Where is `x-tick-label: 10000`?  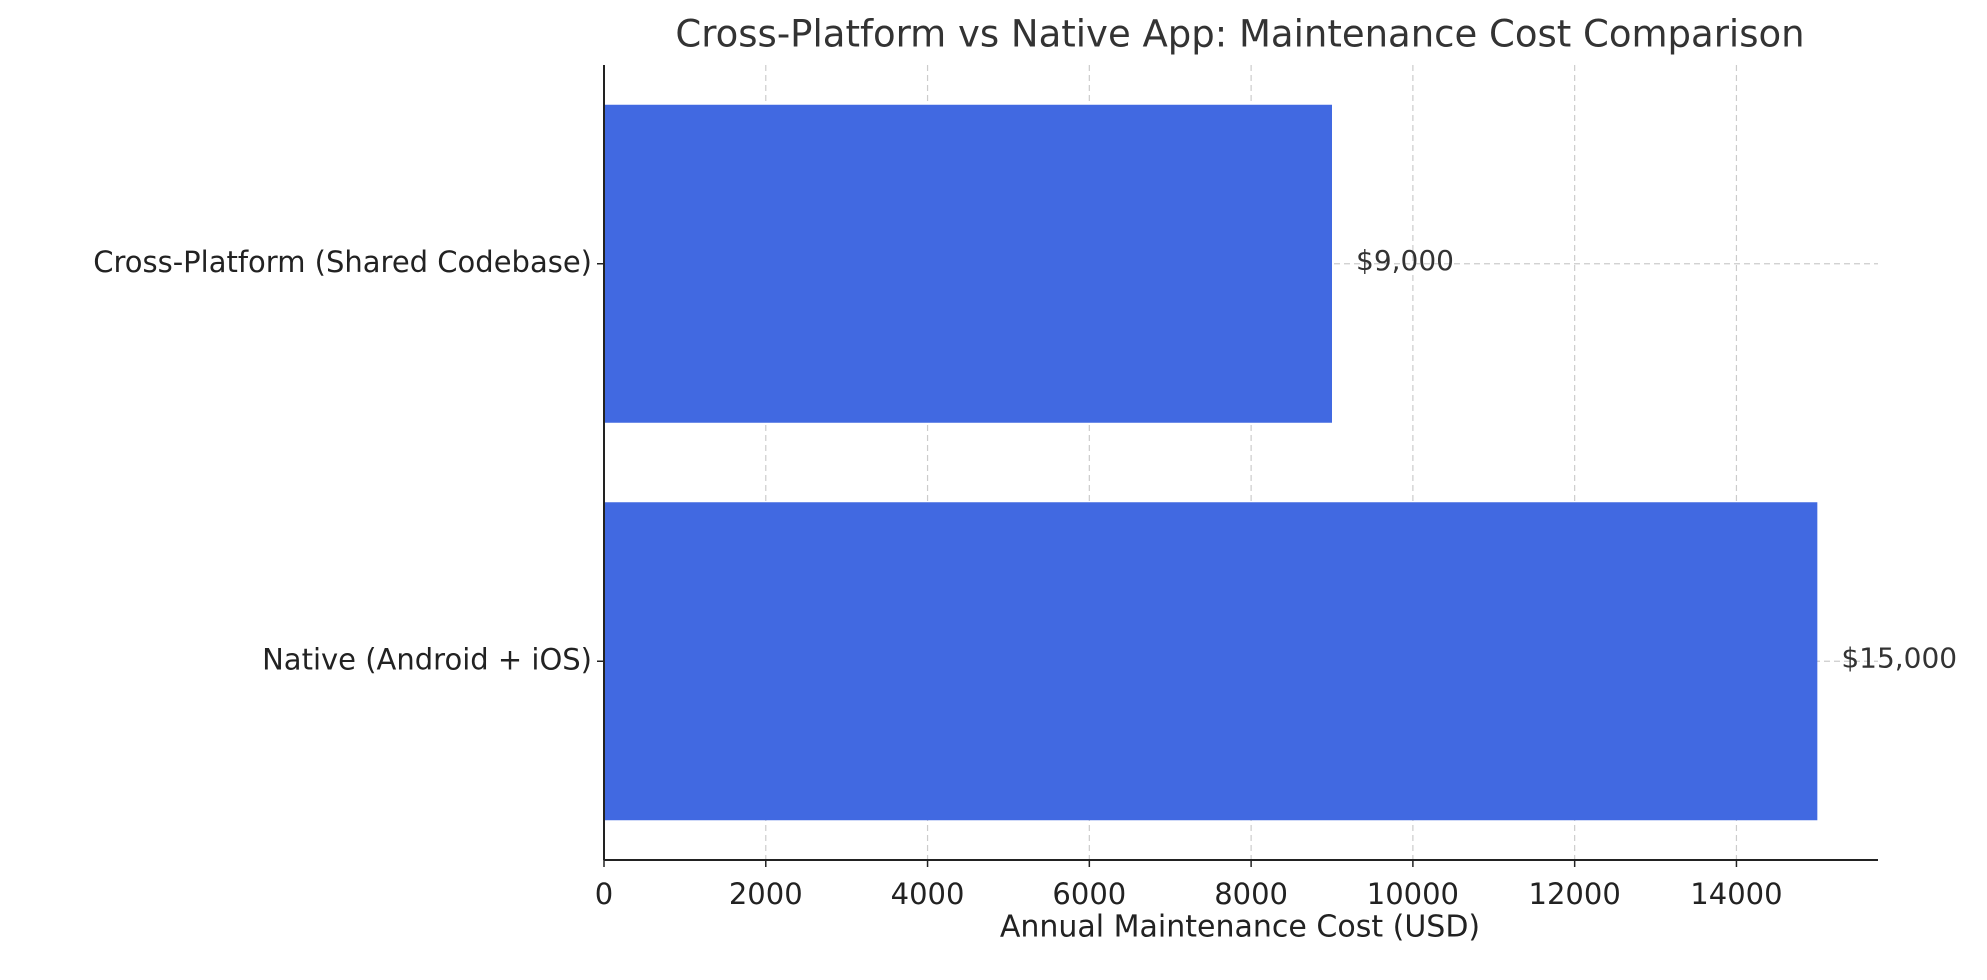 x-tick-label: 10000 is located at coordinates (1413, 894).